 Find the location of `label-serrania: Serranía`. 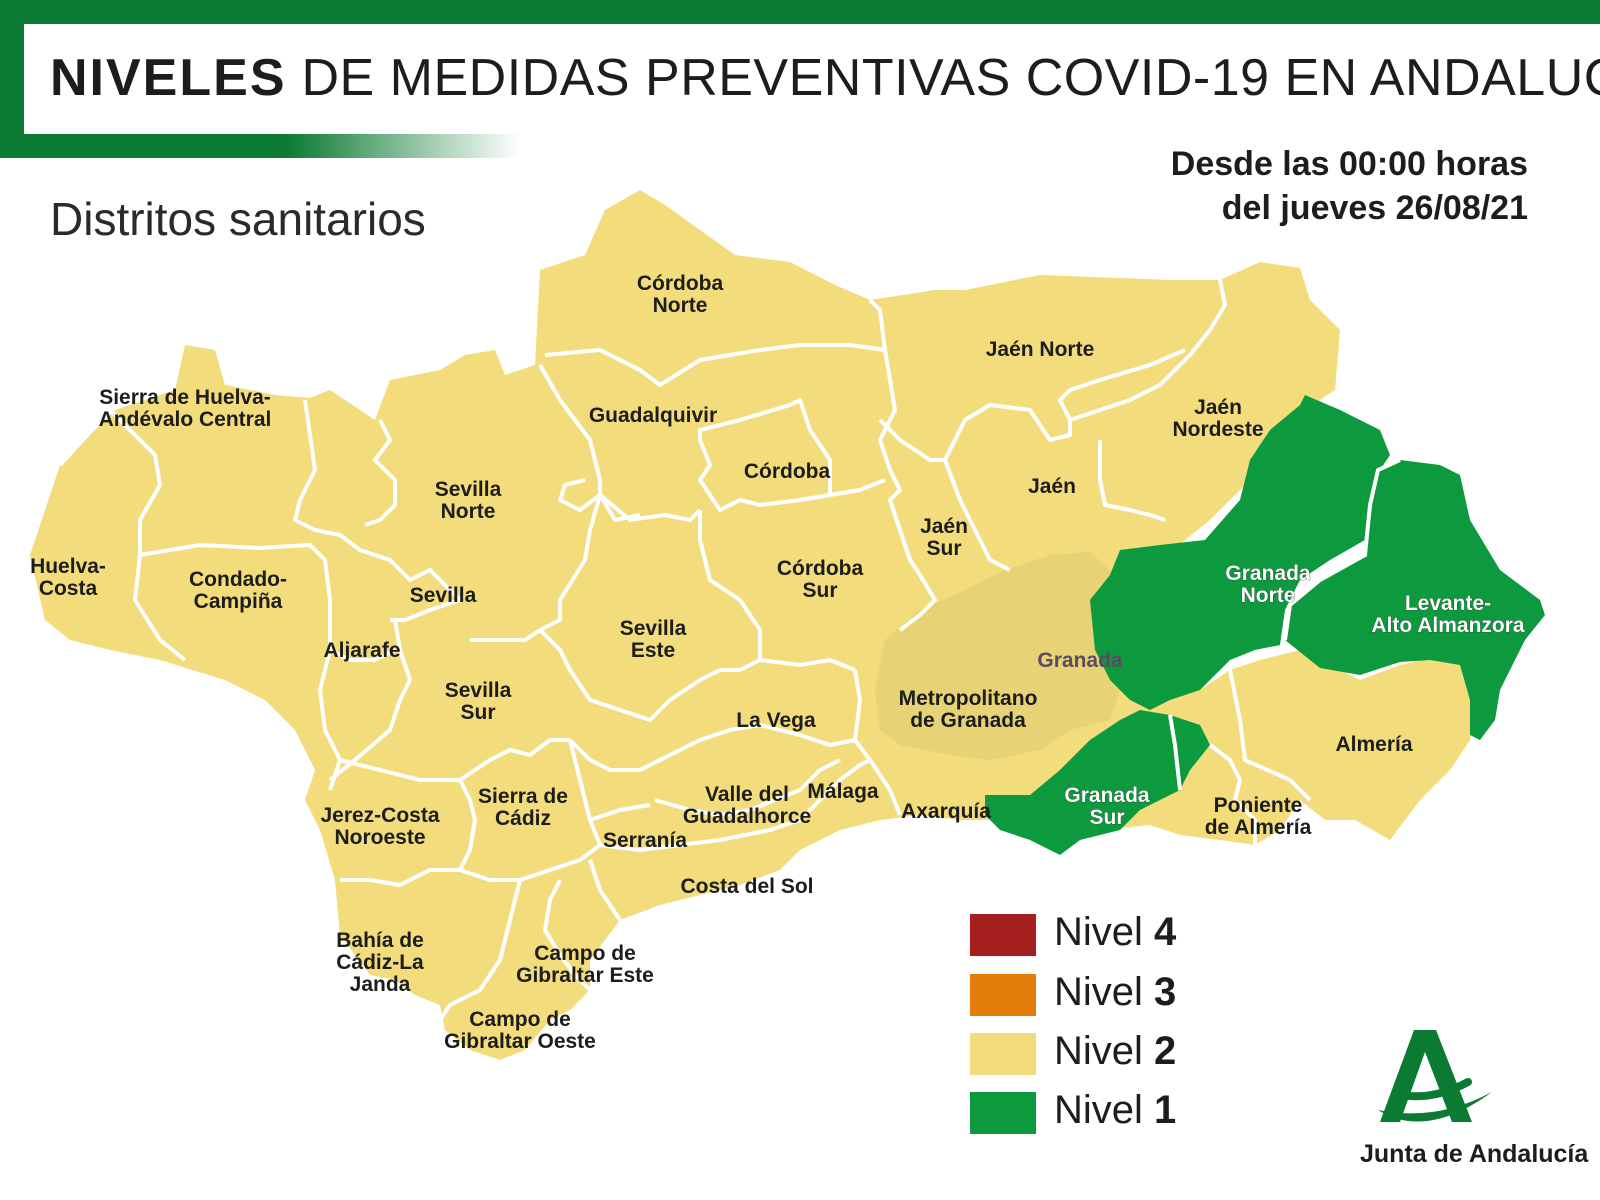

label-serrania: Serranía is located at coordinates (645, 840).